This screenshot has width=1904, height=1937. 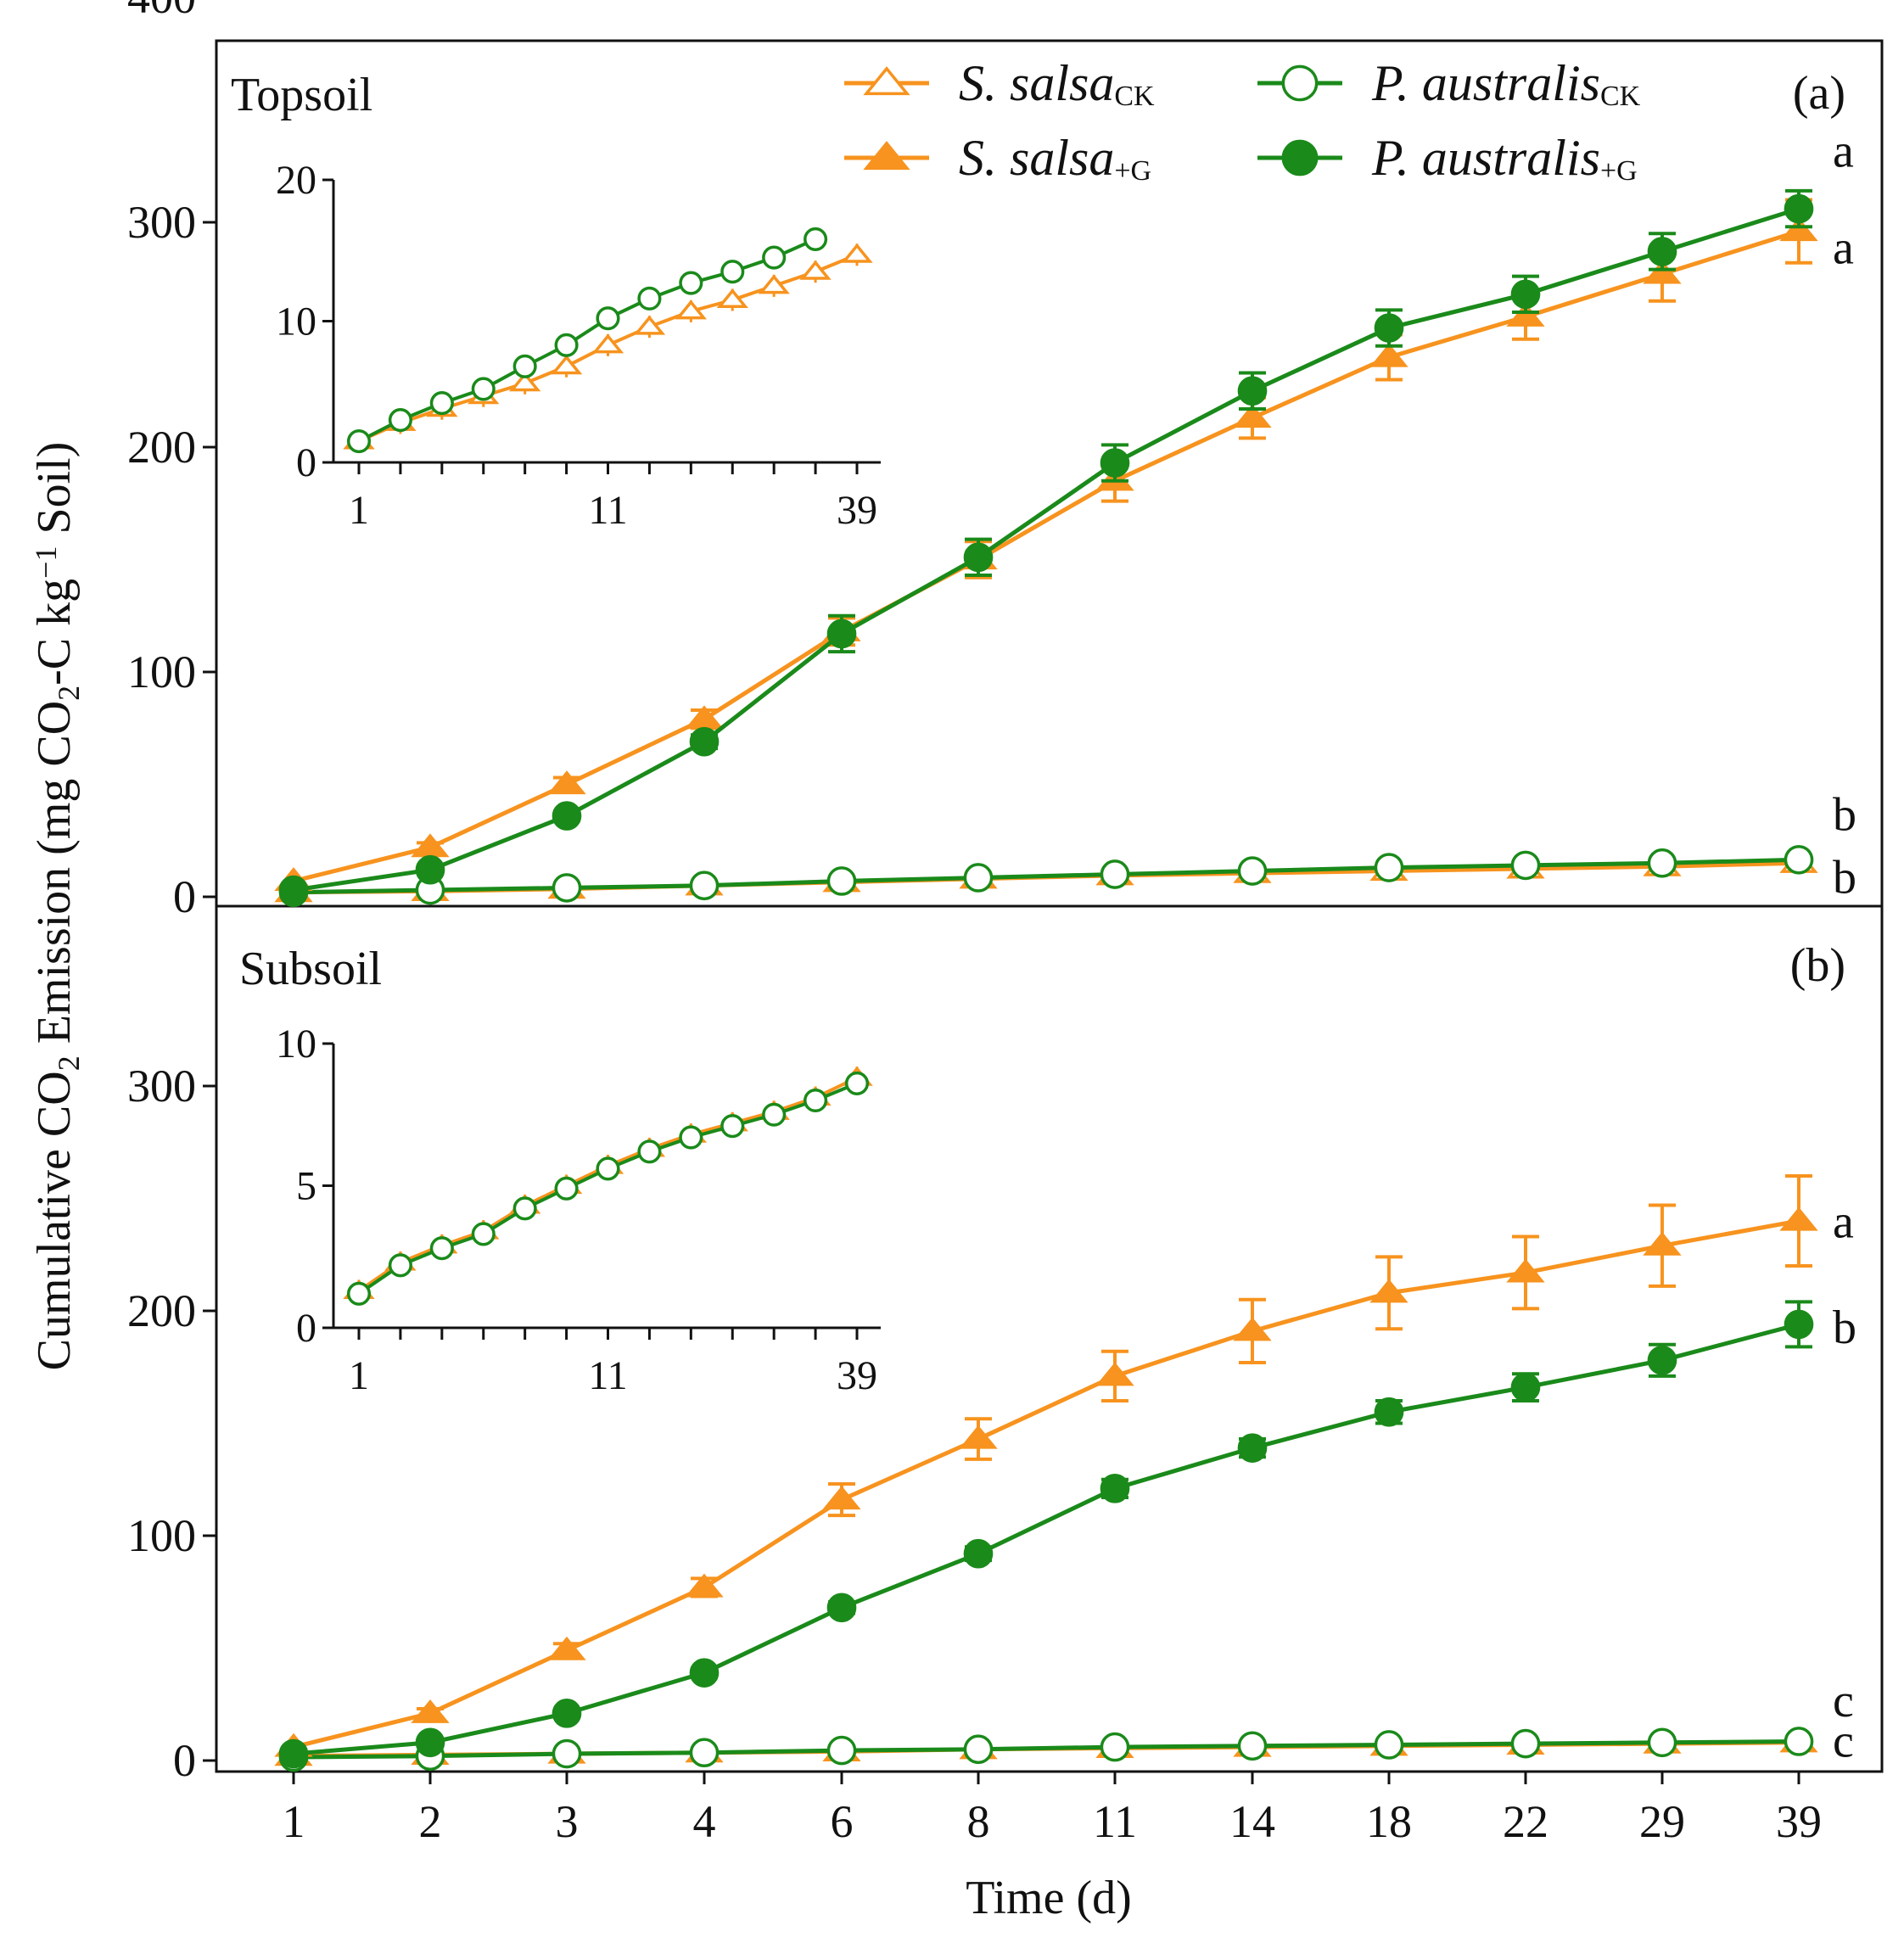 I want to click on y-tick-label: 300, so click(x=161, y=1086).